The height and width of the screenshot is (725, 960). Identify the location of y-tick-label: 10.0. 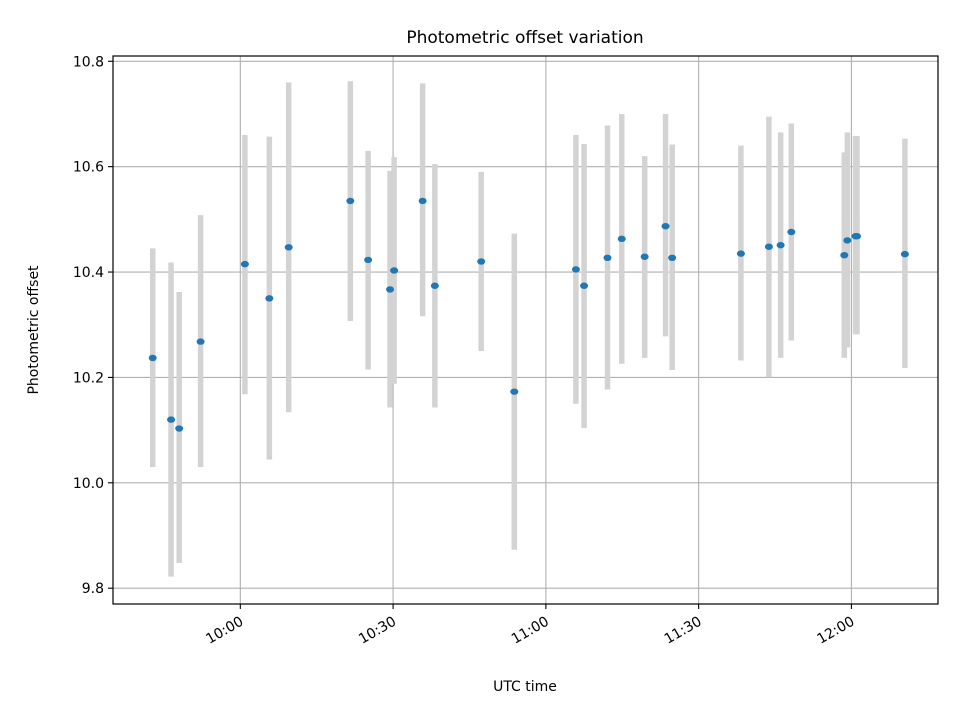
(88, 484).